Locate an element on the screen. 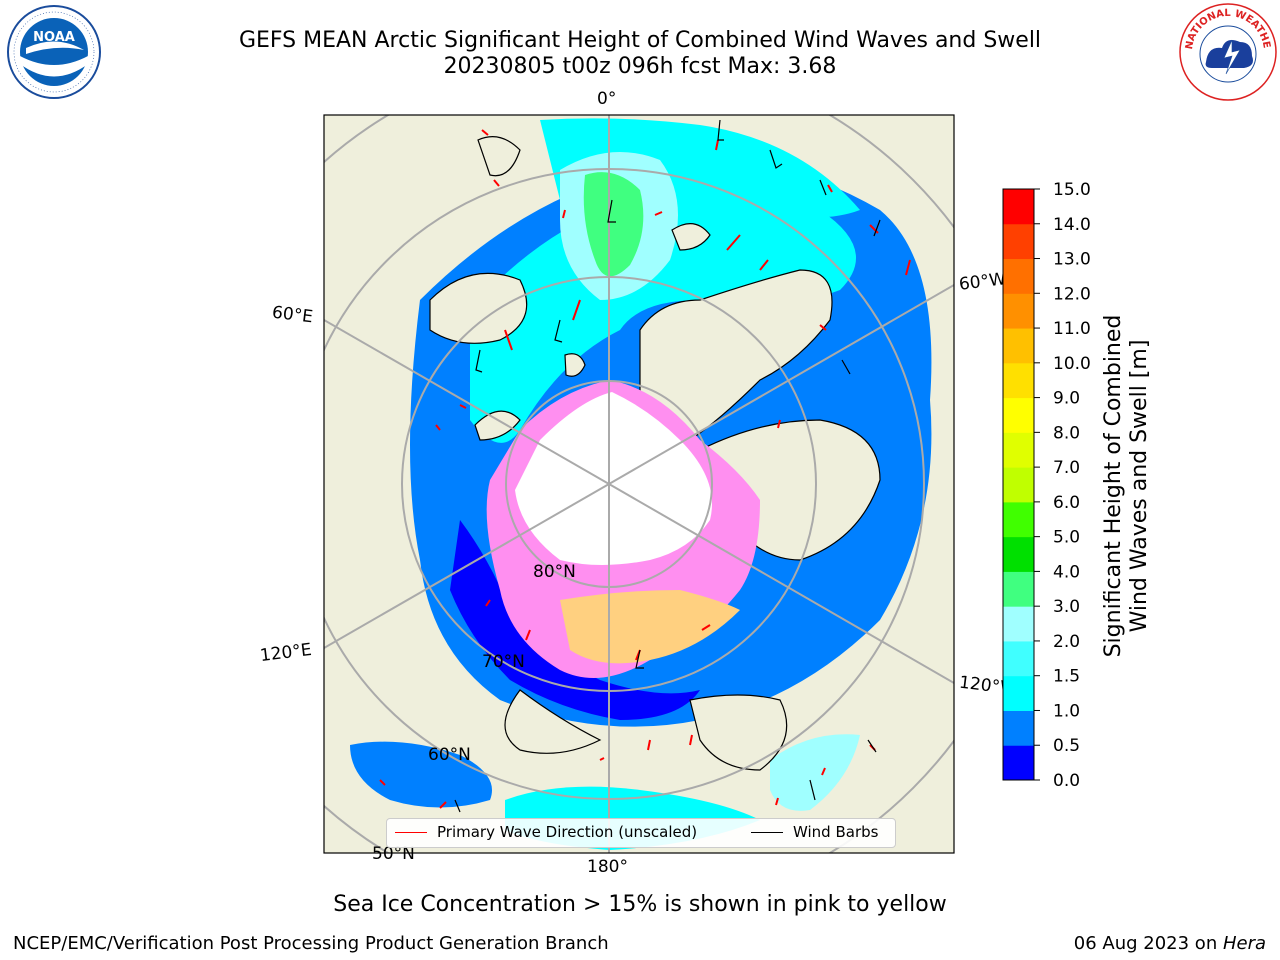  lon-label-0: 0° is located at coordinates (607, 99).